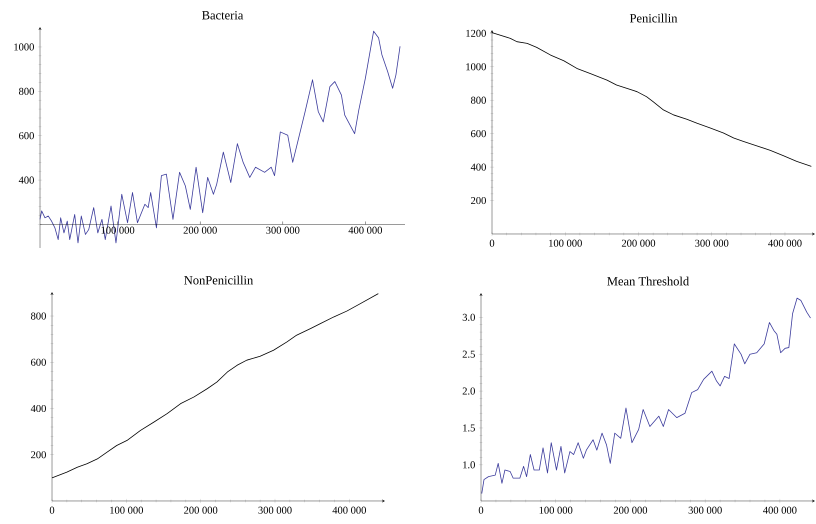 The image size is (816, 524). I want to click on y-tick-label: 1.5, so click(469, 428).